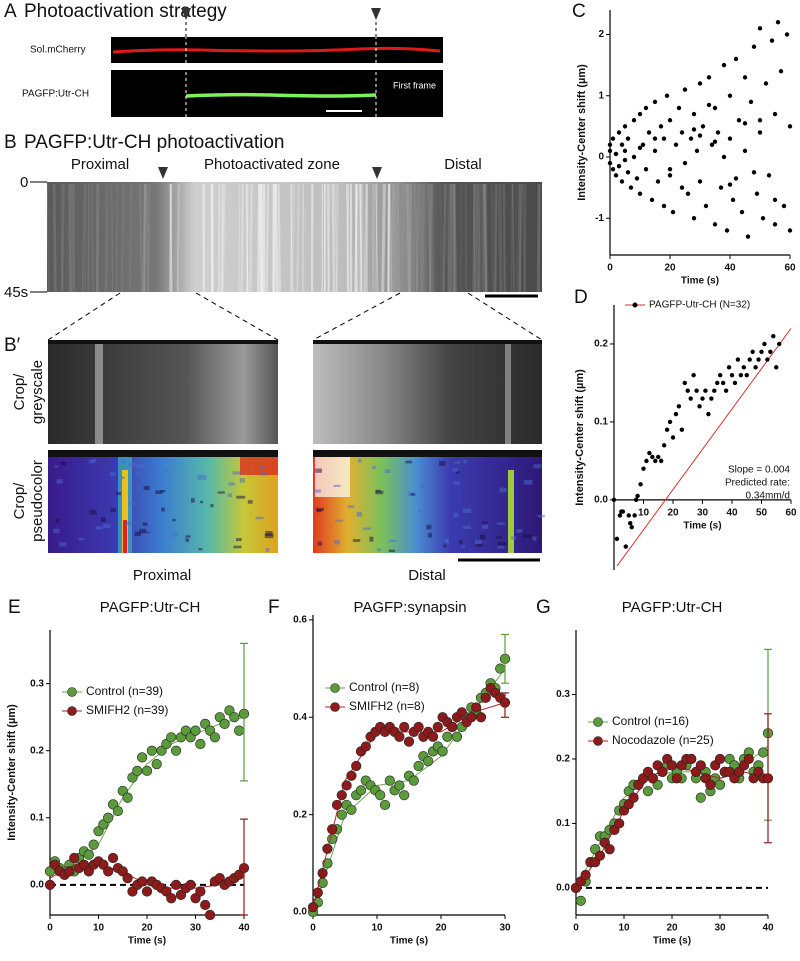 This screenshot has width=800, height=961. What do you see at coordinates (580, 437) in the screenshot?
I see `y-axis-label: Intensity-Center shift (µm)` at bounding box center [580, 437].